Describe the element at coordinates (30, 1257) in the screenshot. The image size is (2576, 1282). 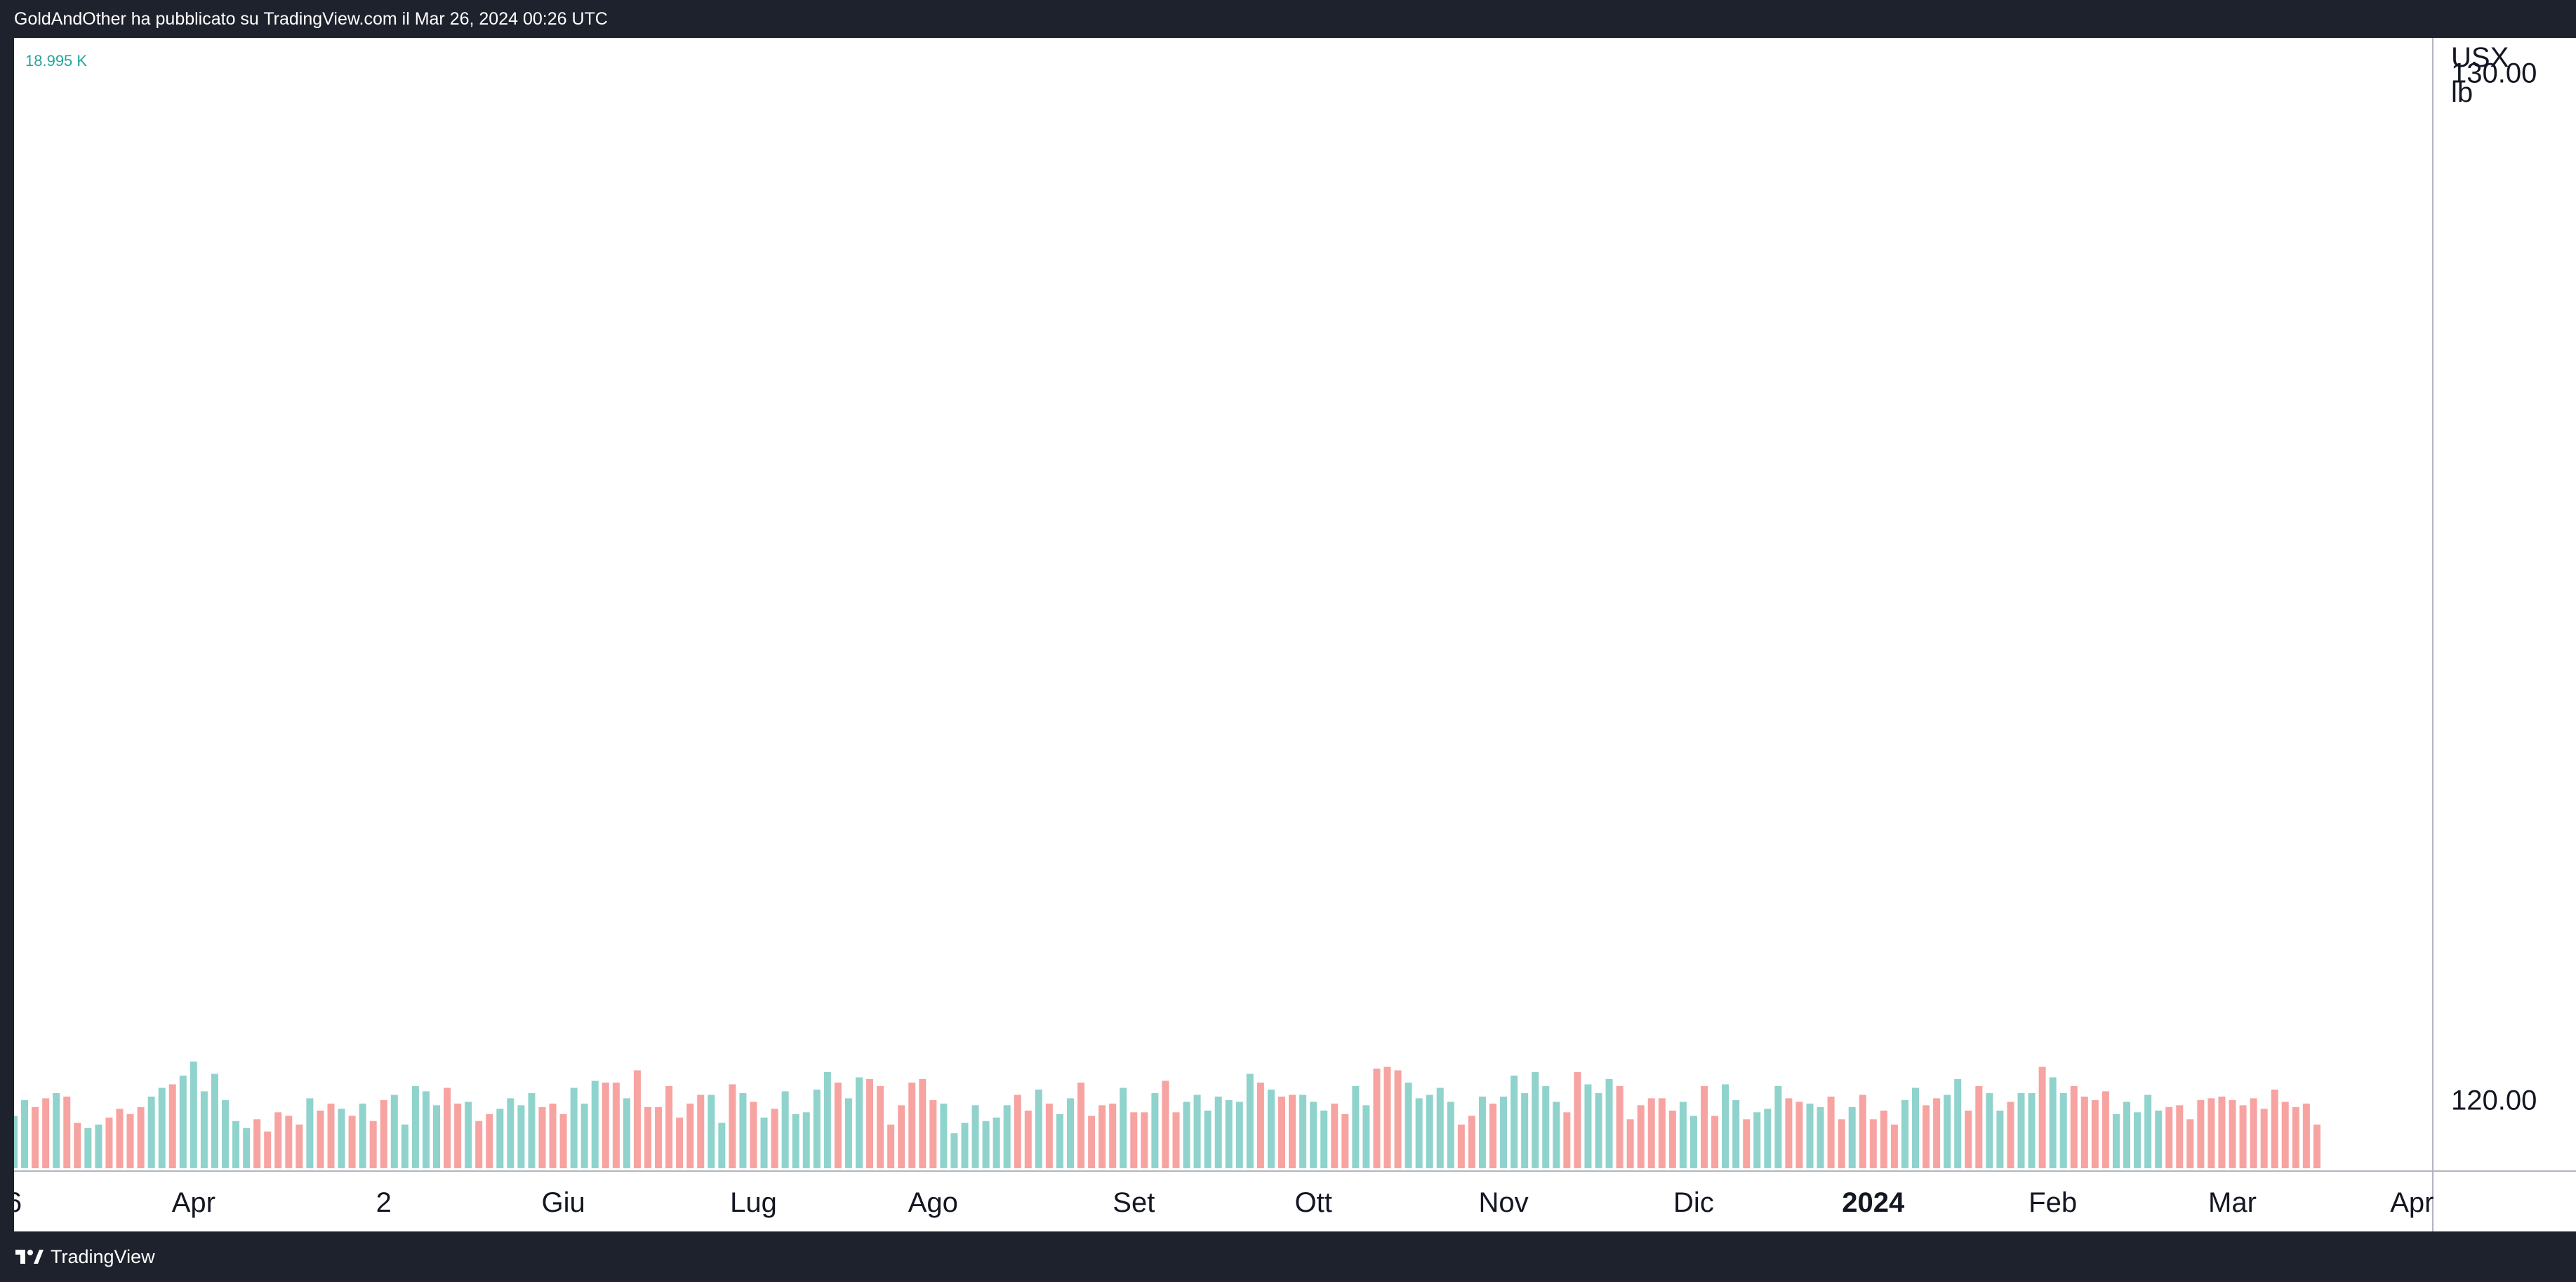
I see `tradingview-logo-icon` at that location.